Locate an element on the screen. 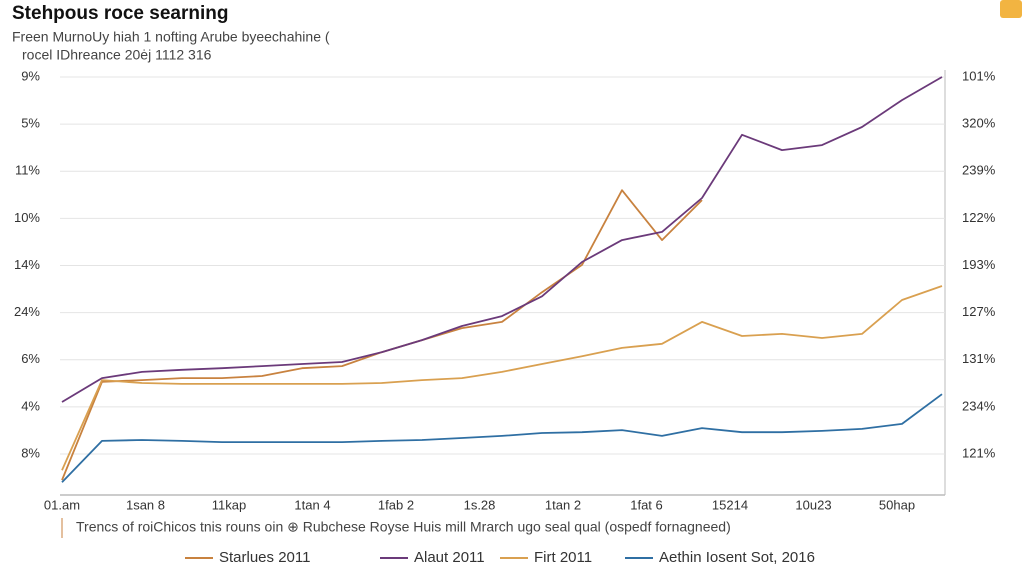 This screenshot has height=576, width=1024. y2-tick-label: 234% is located at coordinates (979, 405).